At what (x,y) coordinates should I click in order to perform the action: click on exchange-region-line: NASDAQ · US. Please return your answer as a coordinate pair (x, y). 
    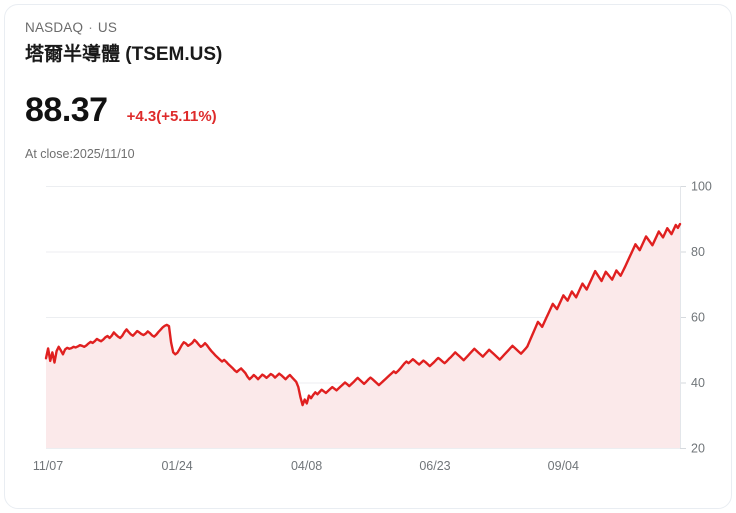
    Looking at the image, I should click on (325, 28).